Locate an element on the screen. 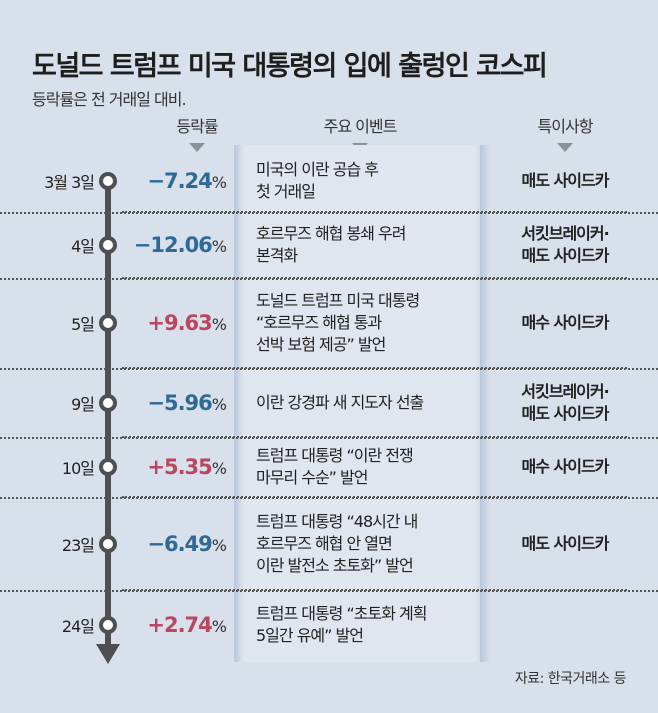  table-row: 24일 +2.74% 트럼프 대통령 “초토화 계획 5일간 유예” 발언 is located at coordinates (329, 625).